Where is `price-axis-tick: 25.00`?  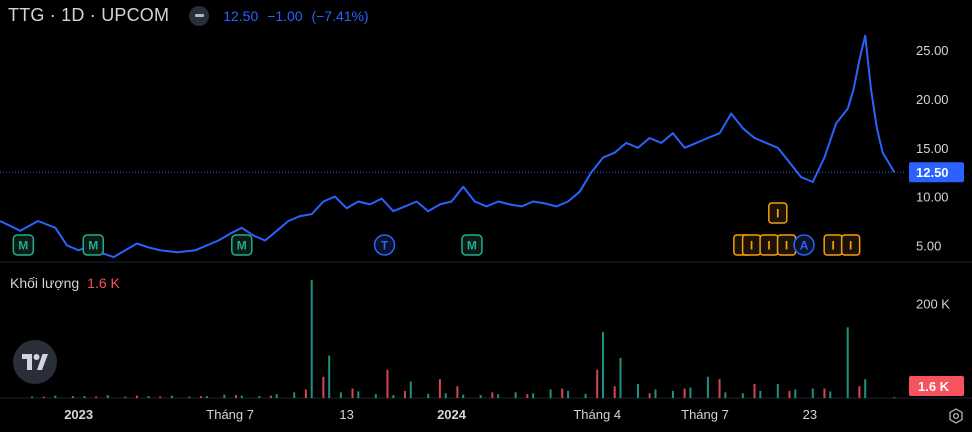
price-axis-tick: 25.00 is located at coordinates (932, 50).